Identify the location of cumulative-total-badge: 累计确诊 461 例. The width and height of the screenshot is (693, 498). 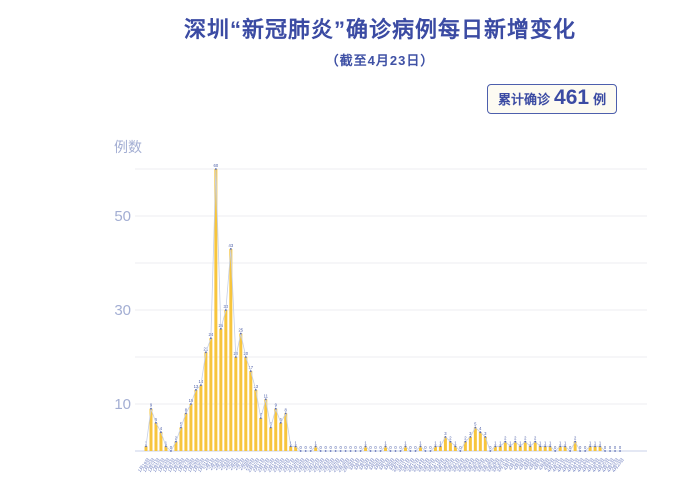
(552, 99).